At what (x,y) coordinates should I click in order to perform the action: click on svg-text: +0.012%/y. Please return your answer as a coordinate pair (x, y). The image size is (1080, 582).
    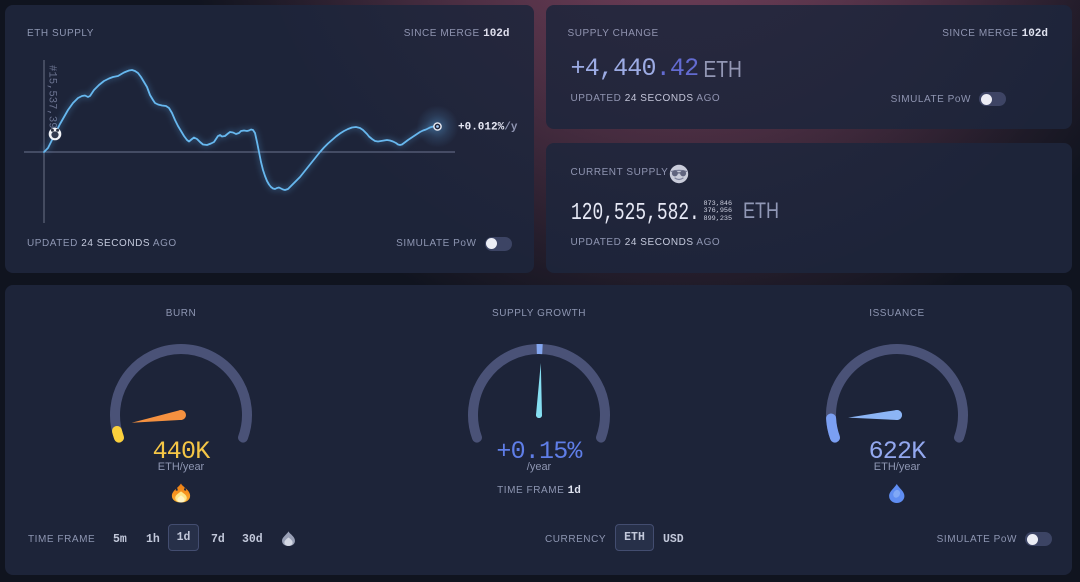
    Looking at the image, I should click on (488, 128).